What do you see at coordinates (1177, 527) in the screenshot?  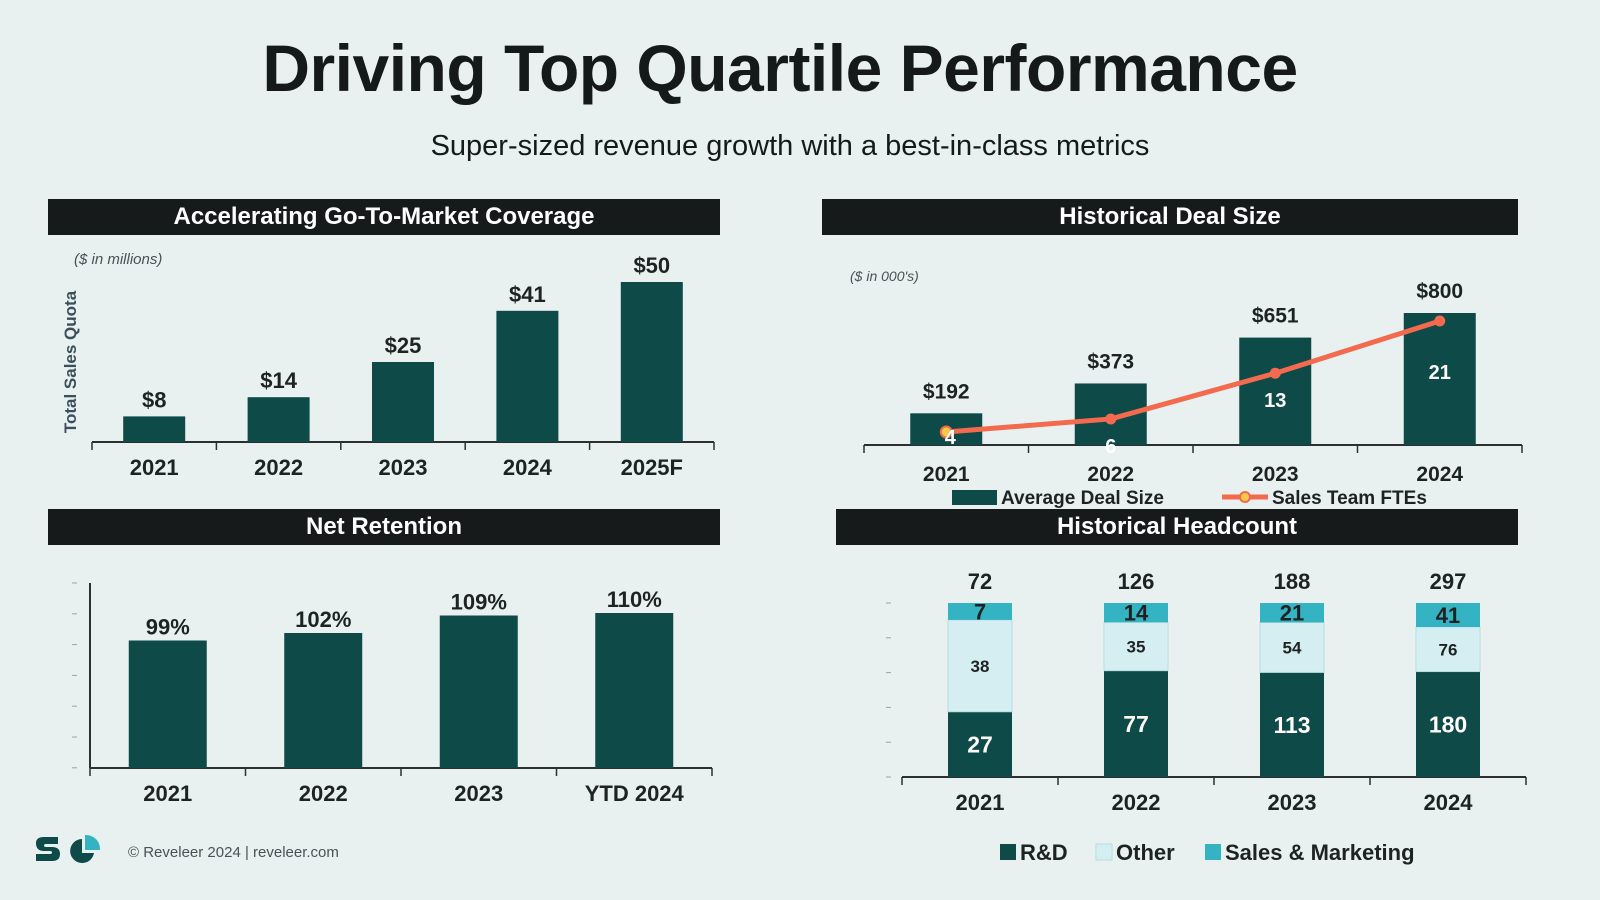 I see `headcount-panel-header: Historical Headcount` at bounding box center [1177, 527].